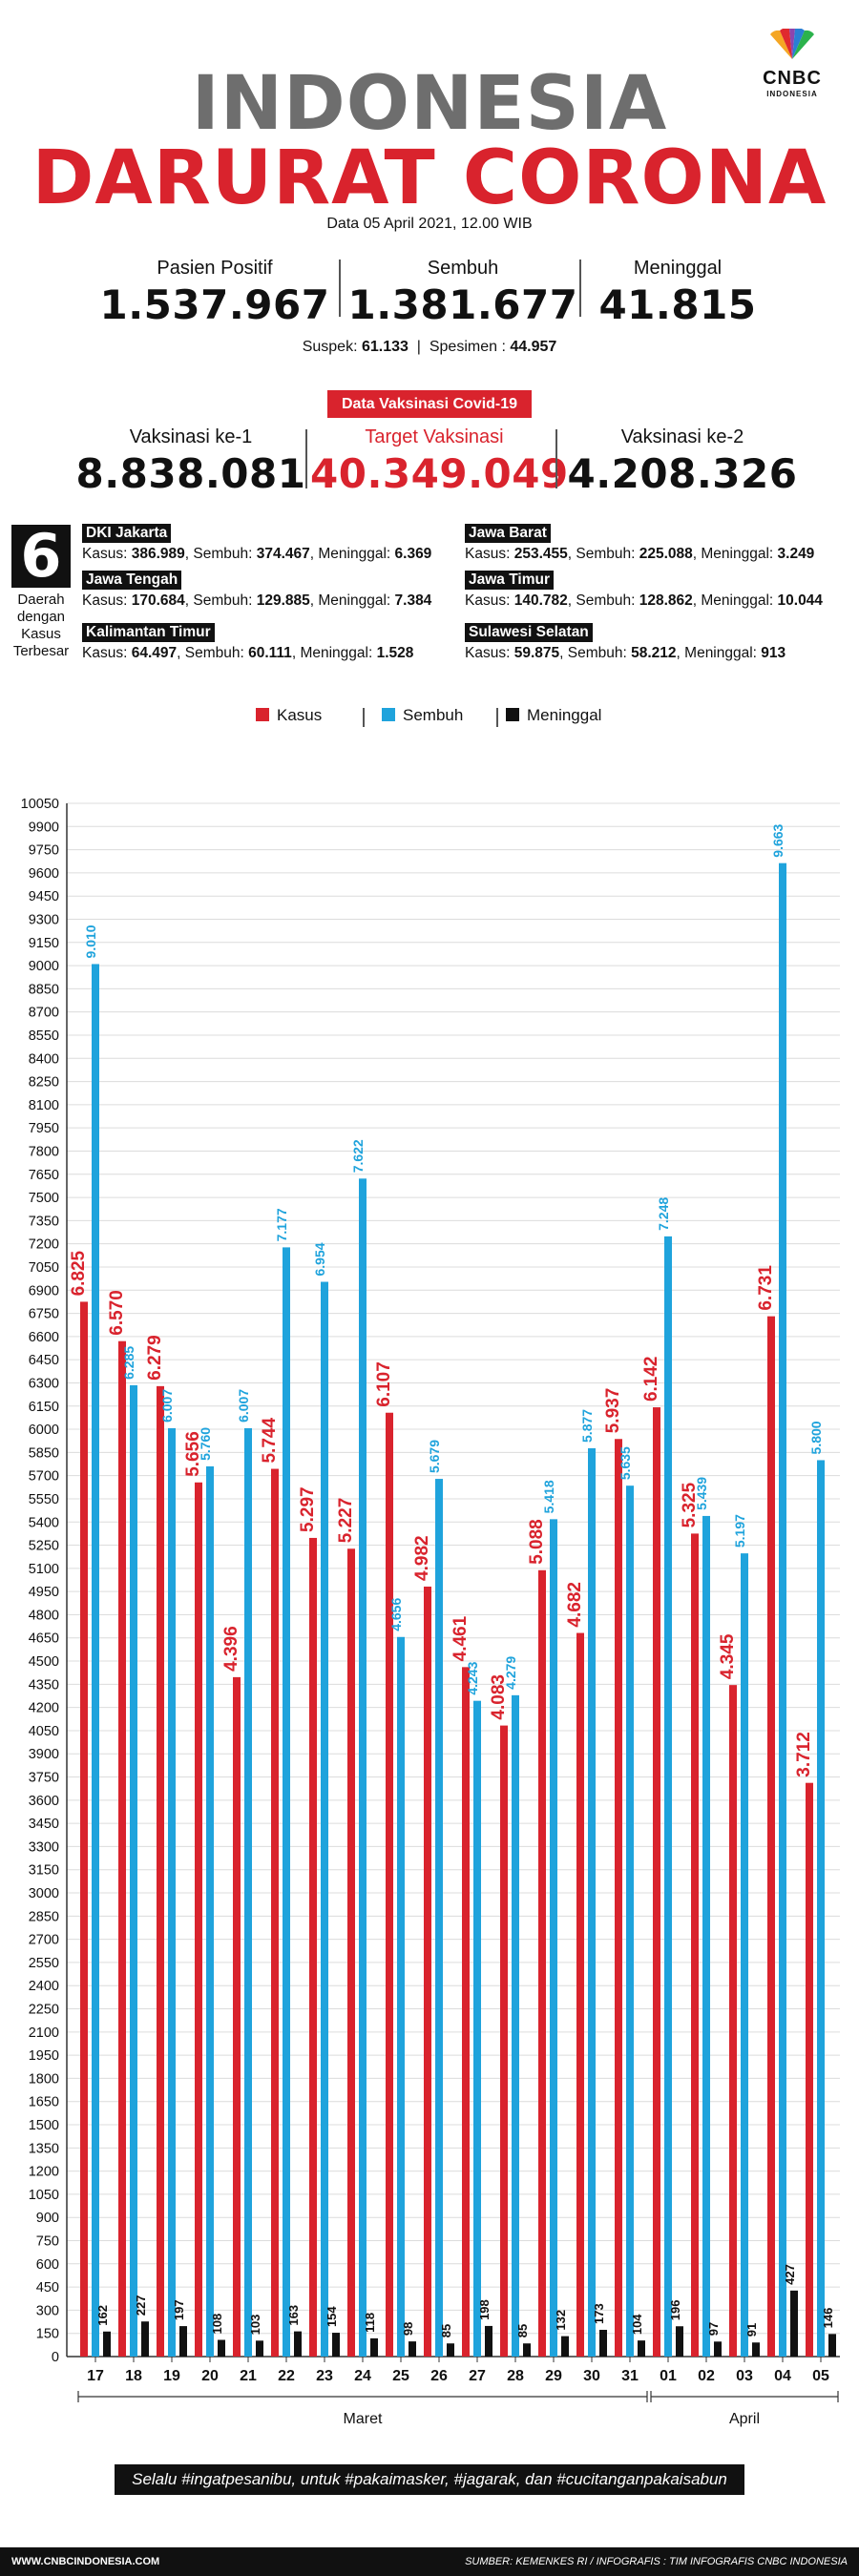 The height and width of the screenshot is (2576, 859). I want to click on x-tick-label: 05, so click(820, 2376).